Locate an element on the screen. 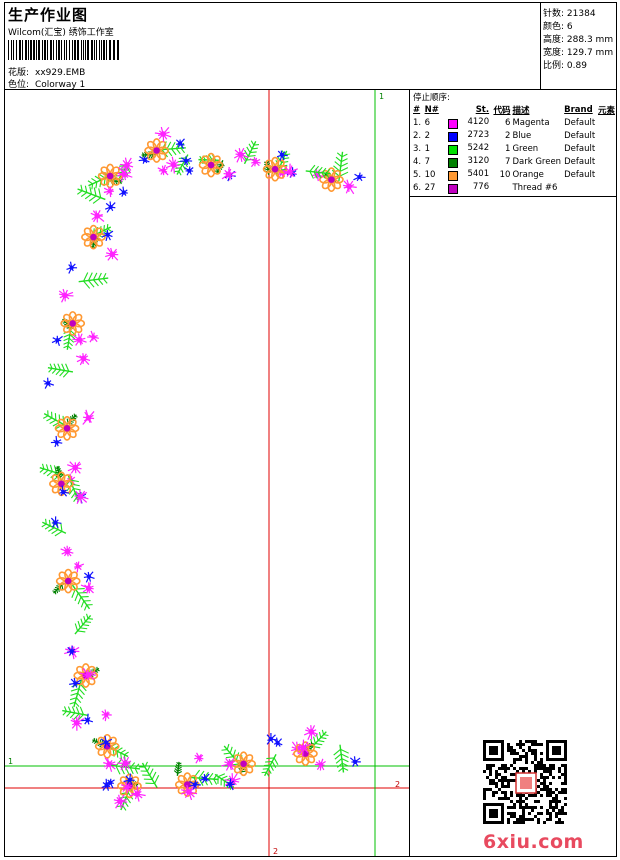 This screenshot has width=620, height=860. thread-row: 6. 27 776 Thread #6 is located at coordinates (514, 187).